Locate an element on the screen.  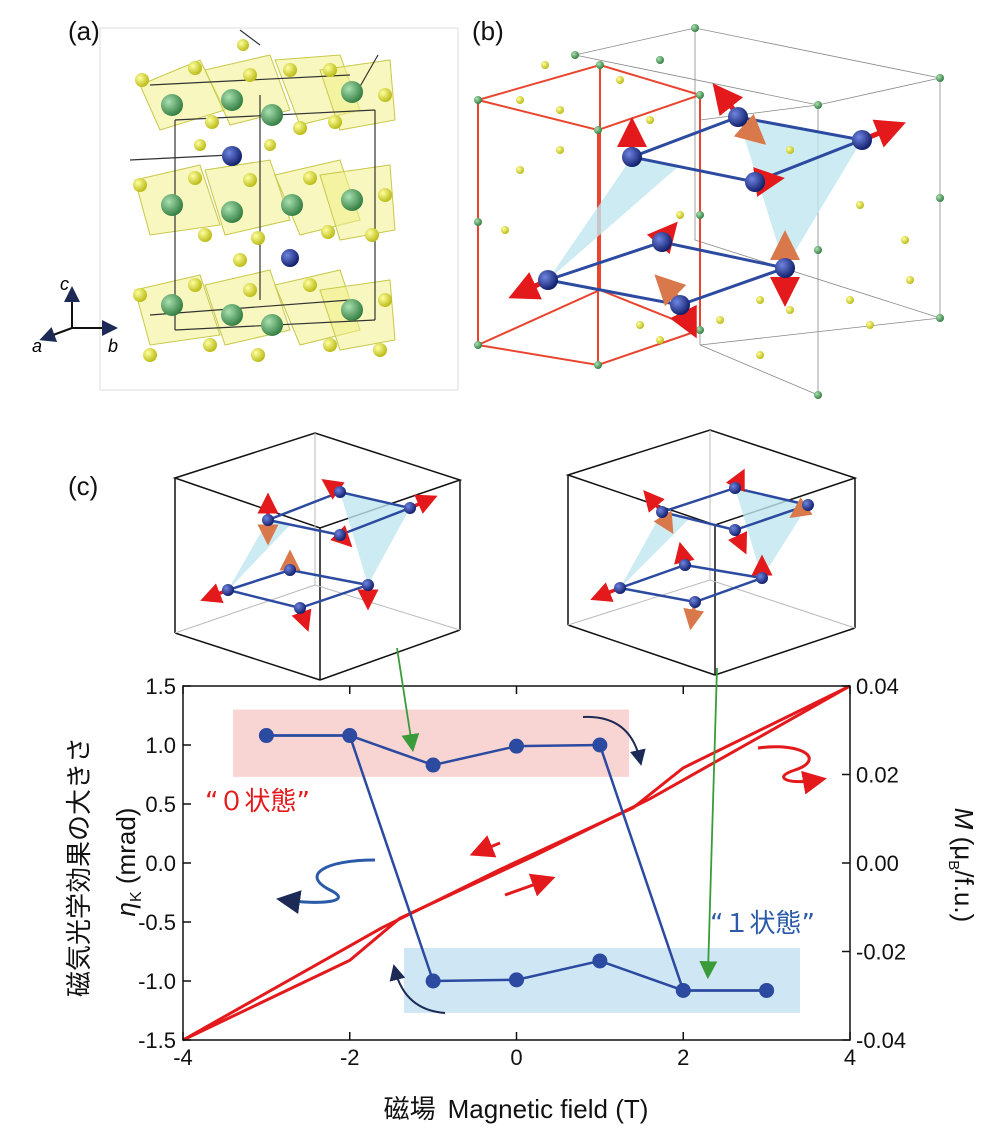
x-axis-label: 磁場 Magnetic field (T) is located at coordinates (516, 1109).